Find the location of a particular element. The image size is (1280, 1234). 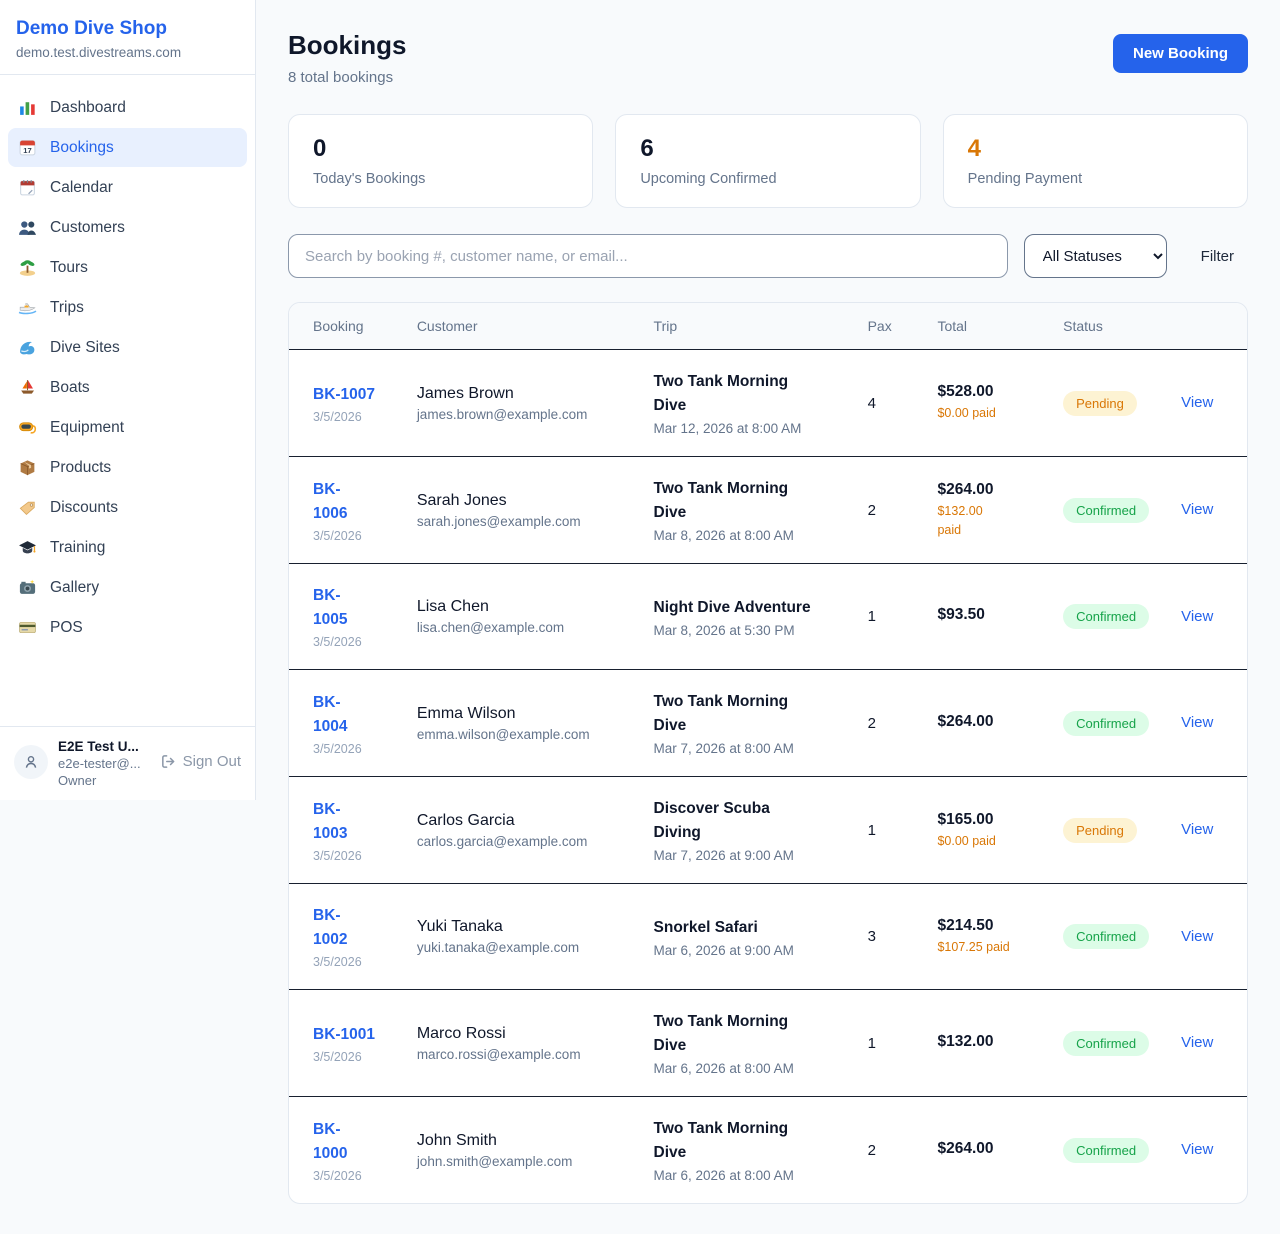

calendar-date-icon: 17 is located at coordinates (27, 147).